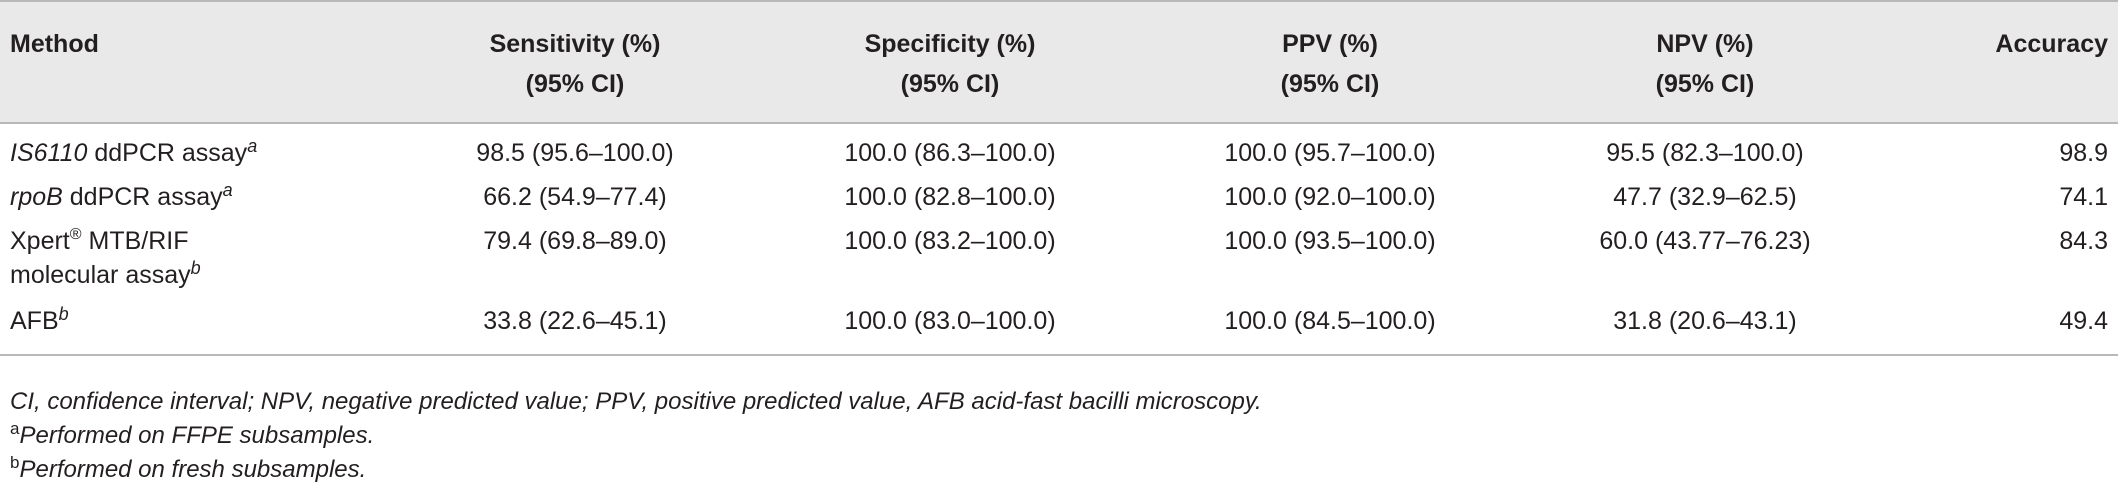 This screenshot has height=492, width=2118. What do you see at coordinates (1330, 153) in the screenshot?
I see `ppv-cell: 100.0 (95.7–100.0)` at bounding box center [1330, 153].